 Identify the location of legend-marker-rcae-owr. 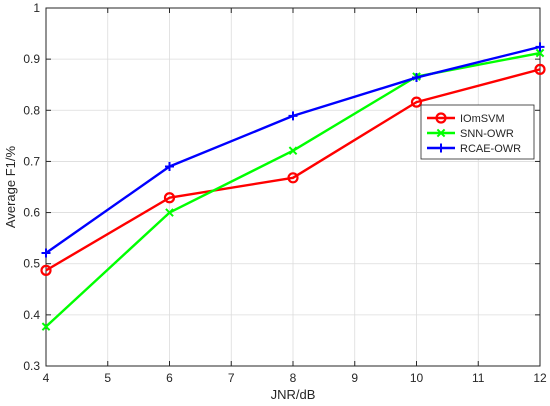
(441, 148).